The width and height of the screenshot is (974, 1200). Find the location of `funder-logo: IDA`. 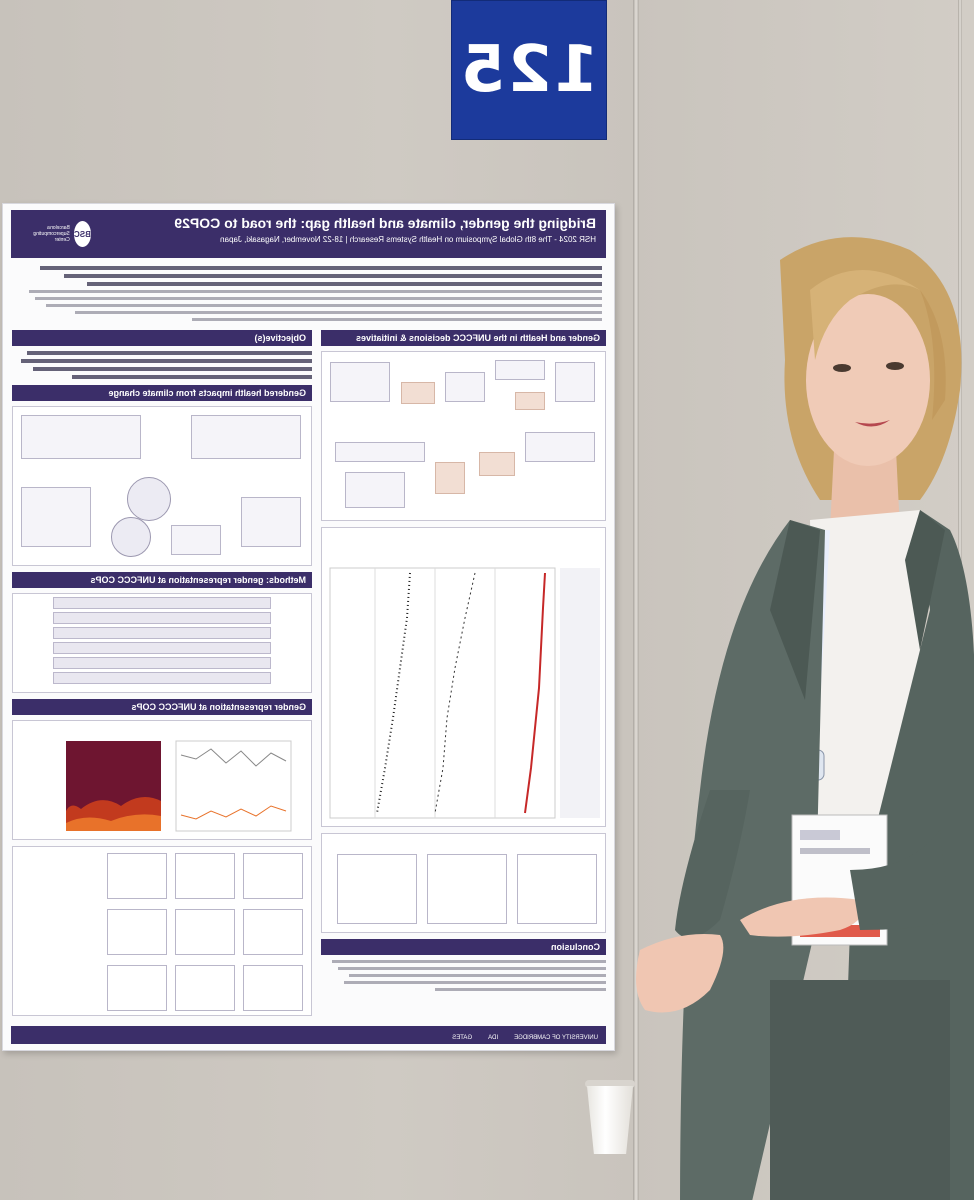

funder-logo: IDA is located at coordinates (493, 1038).